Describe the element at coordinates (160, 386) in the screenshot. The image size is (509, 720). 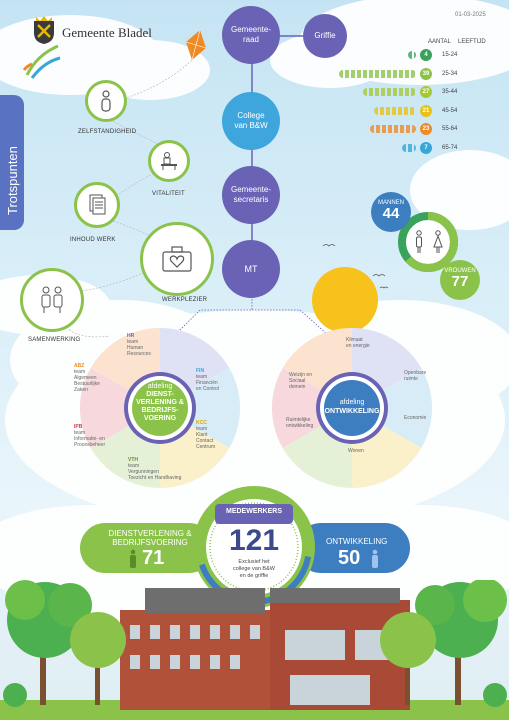
I see `dept-left-line1: afdeling` at that location.